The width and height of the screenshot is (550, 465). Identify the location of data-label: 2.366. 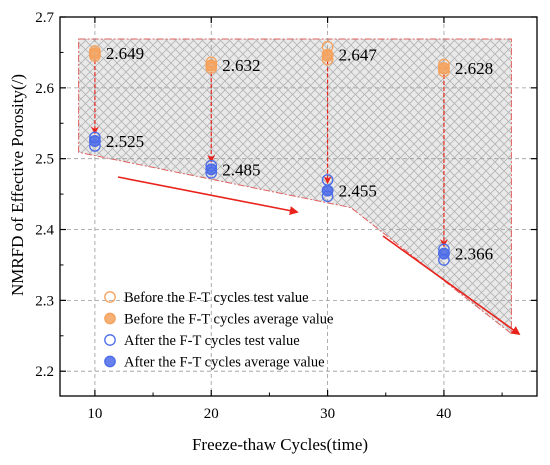
(474, 254).